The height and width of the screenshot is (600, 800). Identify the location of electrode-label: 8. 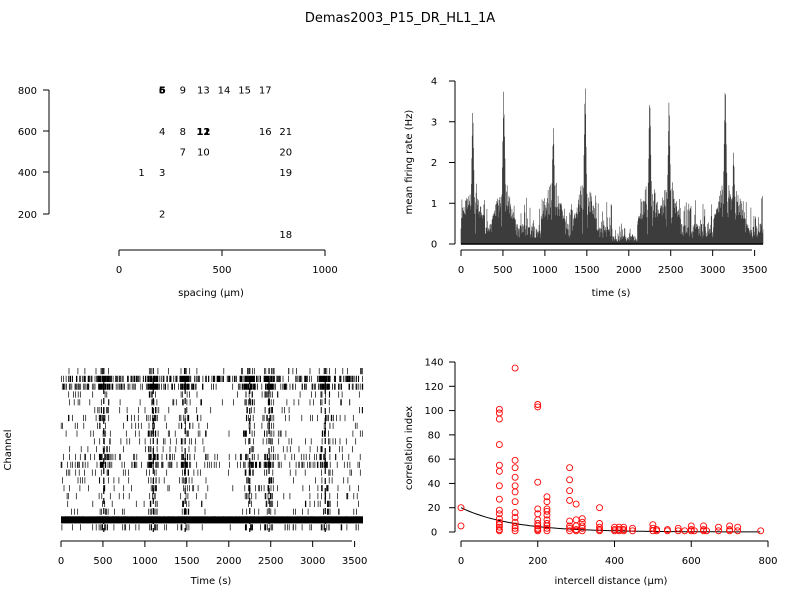
(183, 132).